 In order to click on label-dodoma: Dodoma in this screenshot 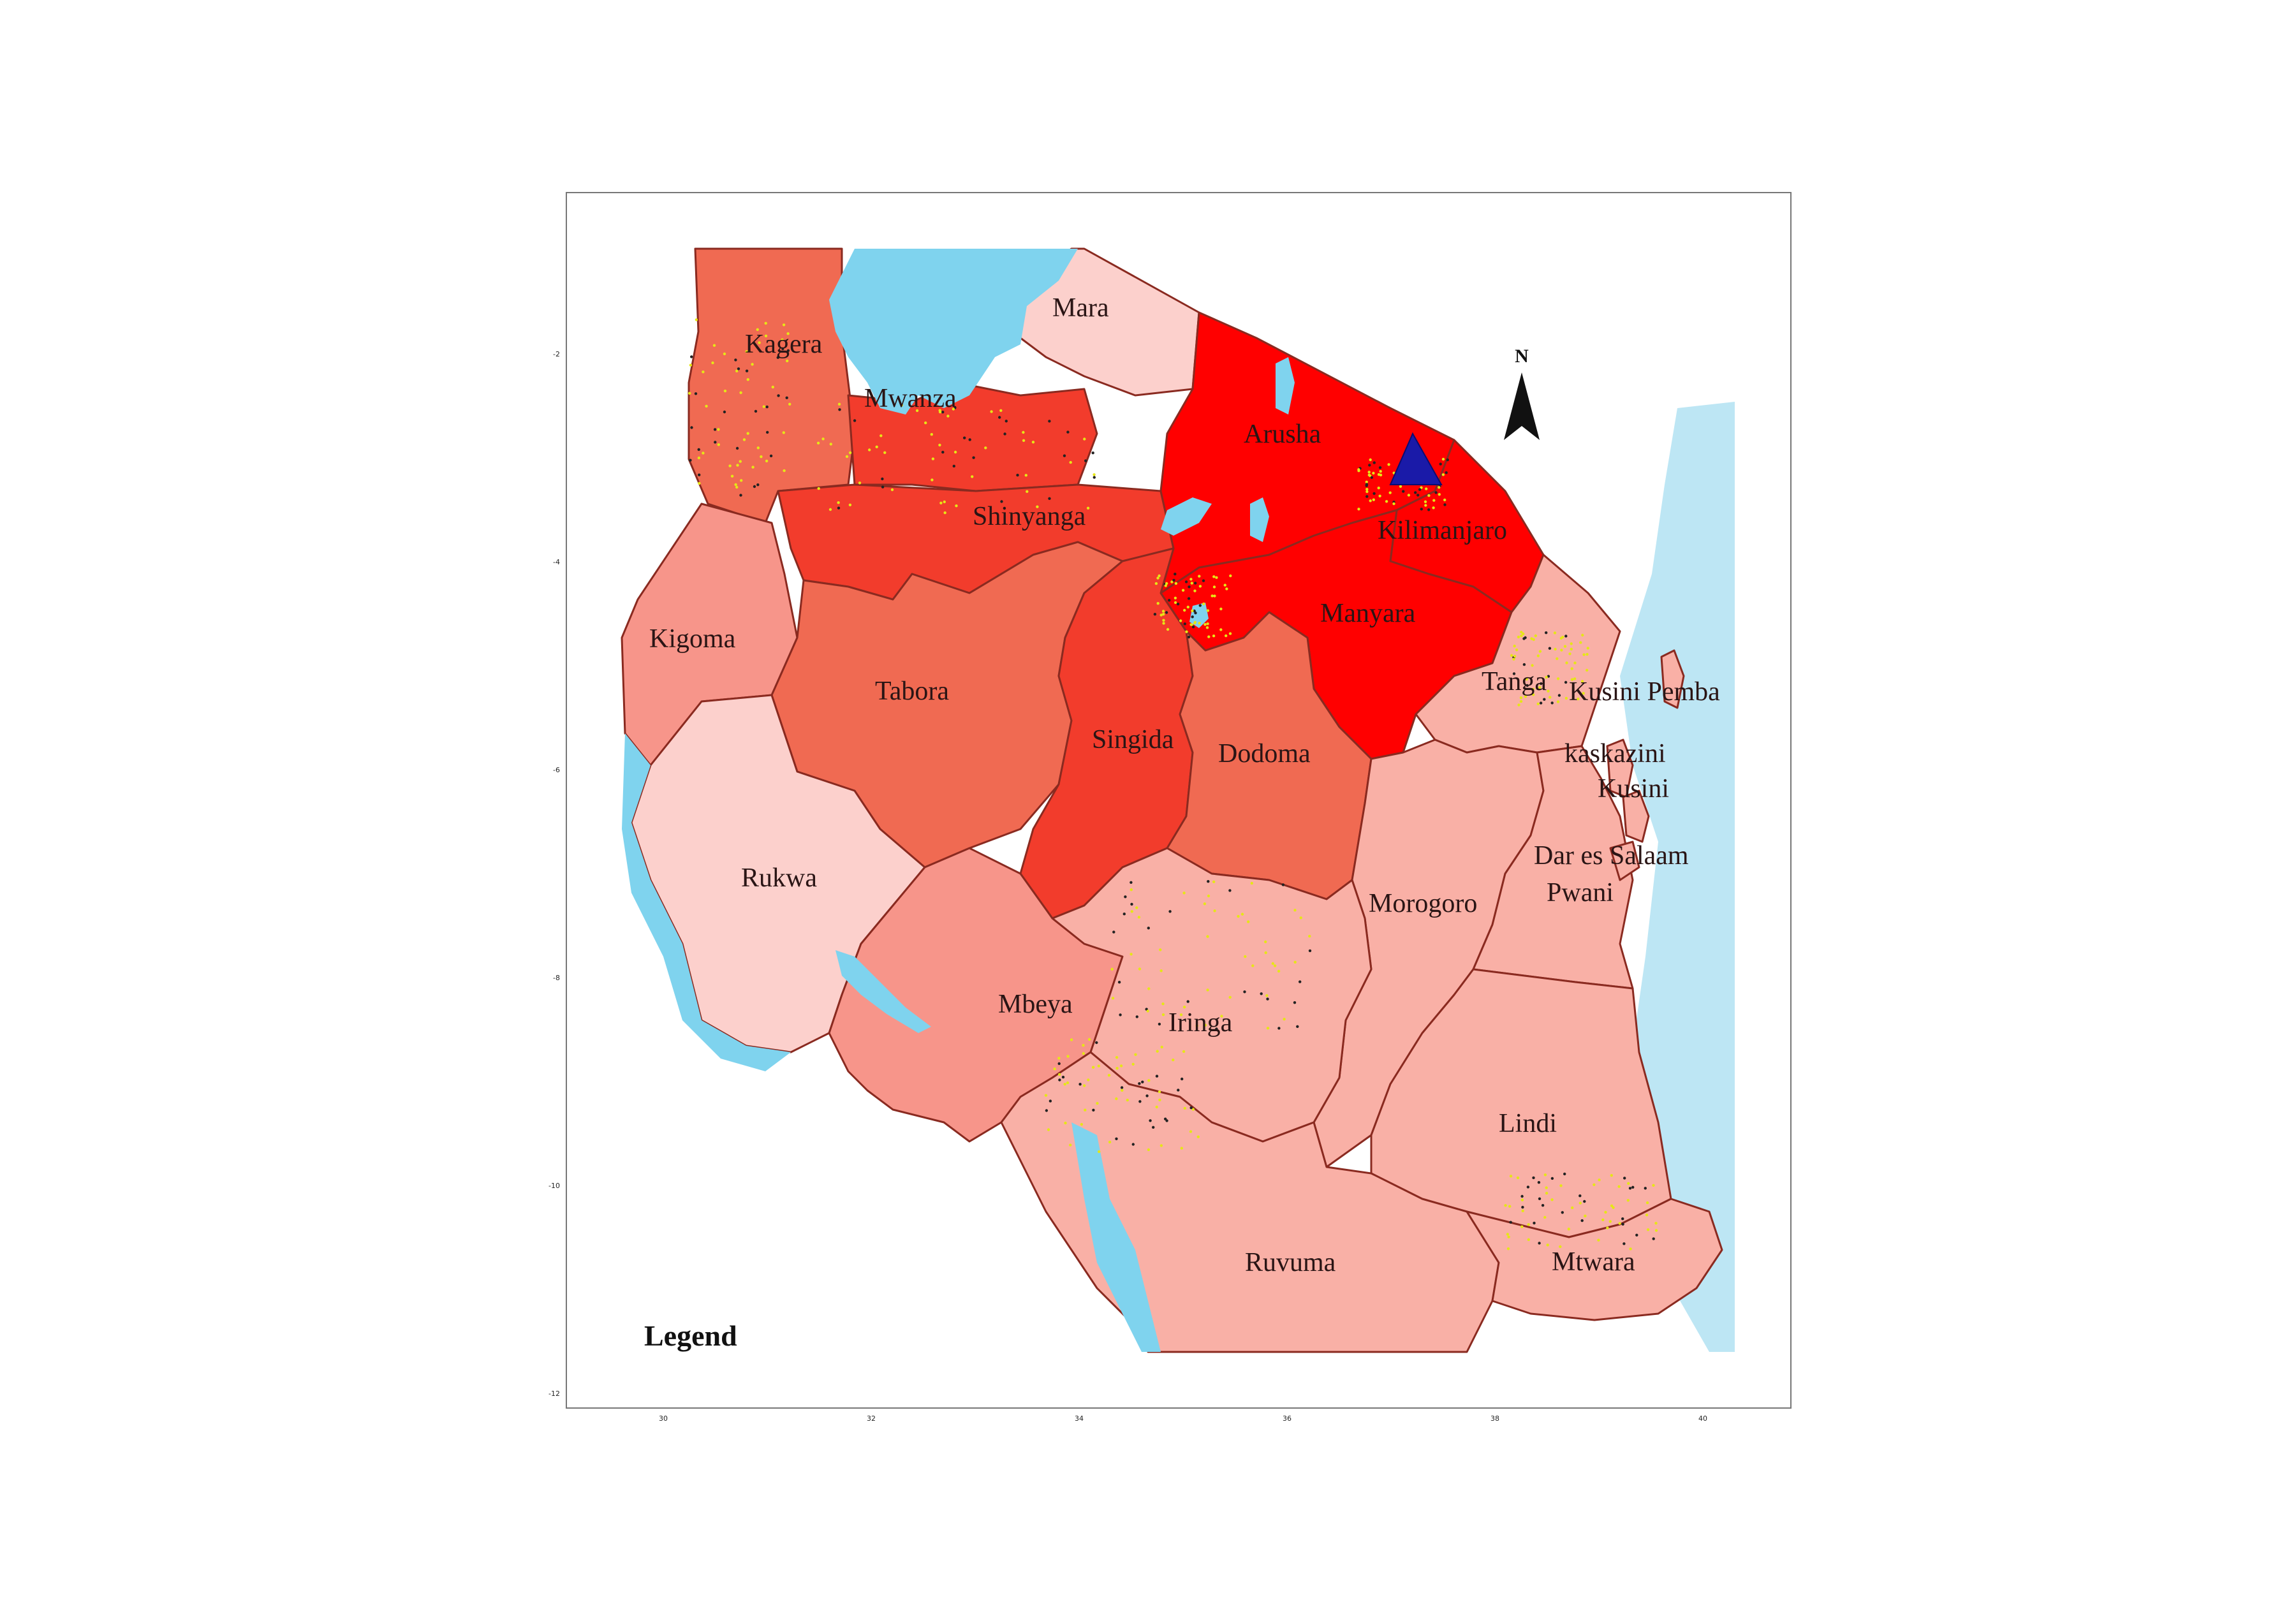, I will do `click(1264, 753)`.